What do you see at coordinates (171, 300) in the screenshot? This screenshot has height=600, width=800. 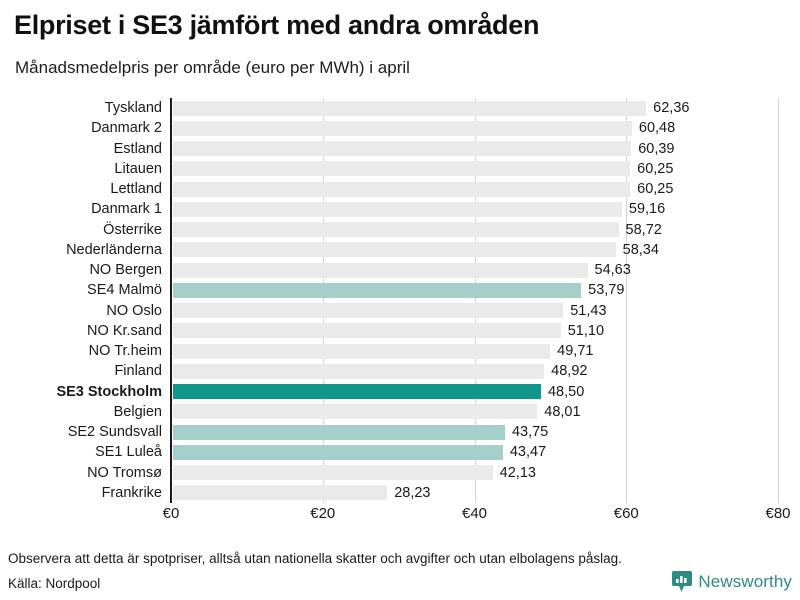 I see `zero-axis-line` at bounding box center [171, 300].